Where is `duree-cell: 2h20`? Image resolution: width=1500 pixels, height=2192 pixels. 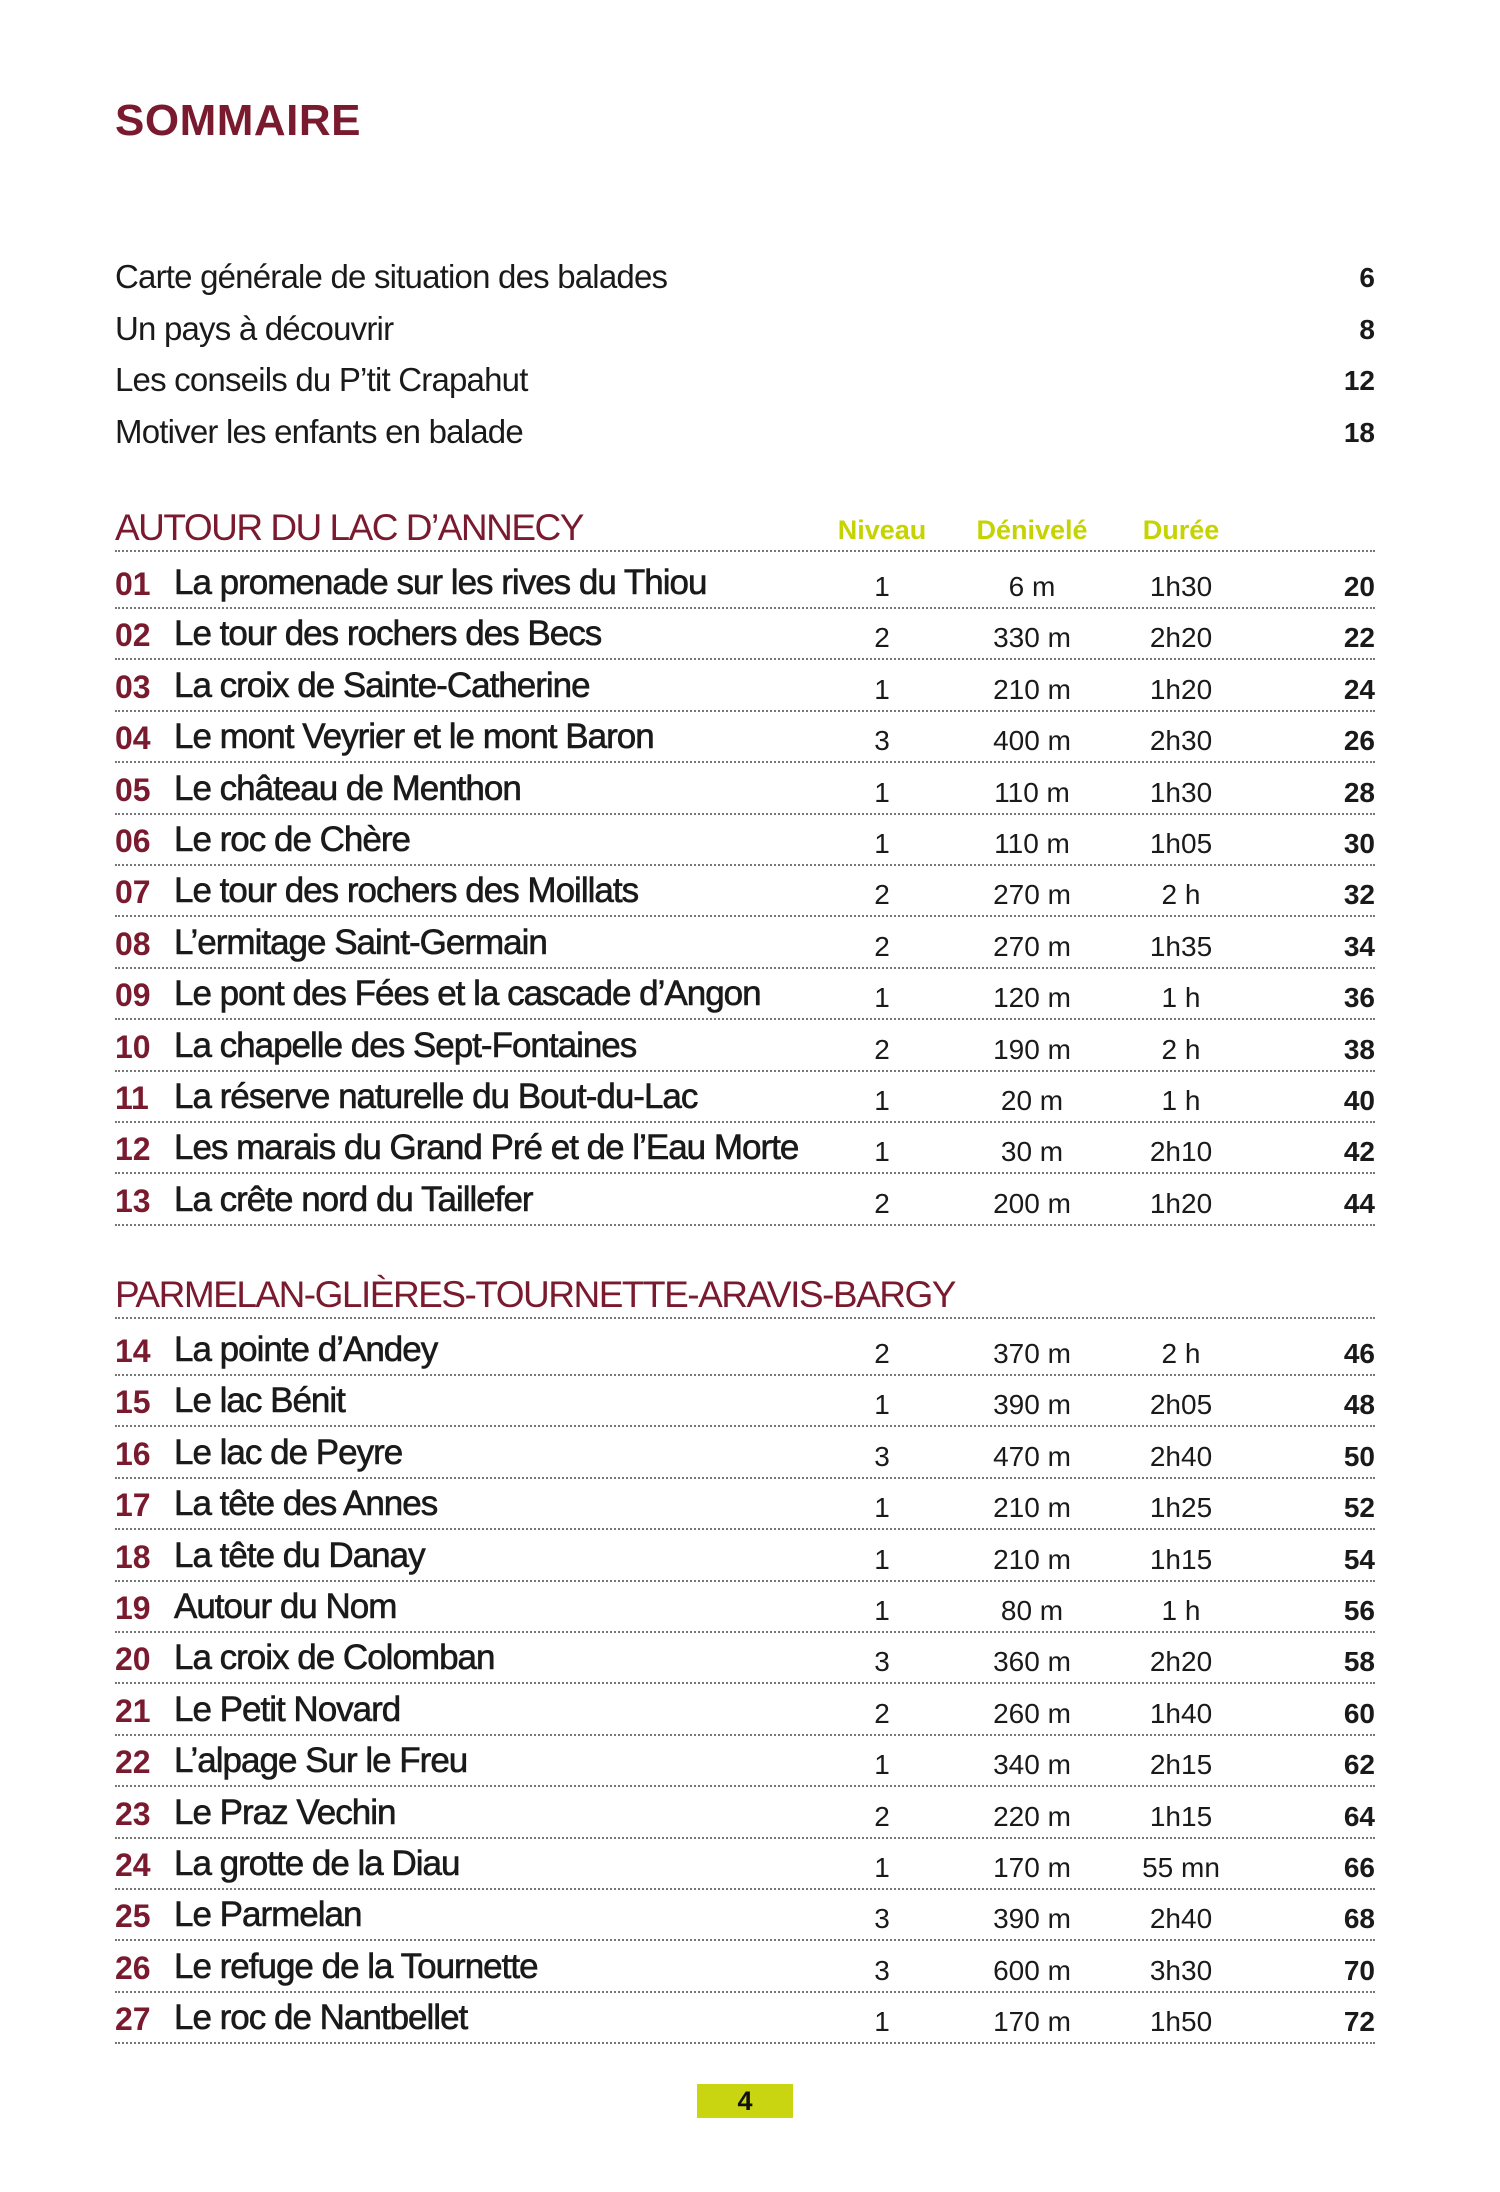
duree-cell: 2h20 is located at coordinates (1181, 638).